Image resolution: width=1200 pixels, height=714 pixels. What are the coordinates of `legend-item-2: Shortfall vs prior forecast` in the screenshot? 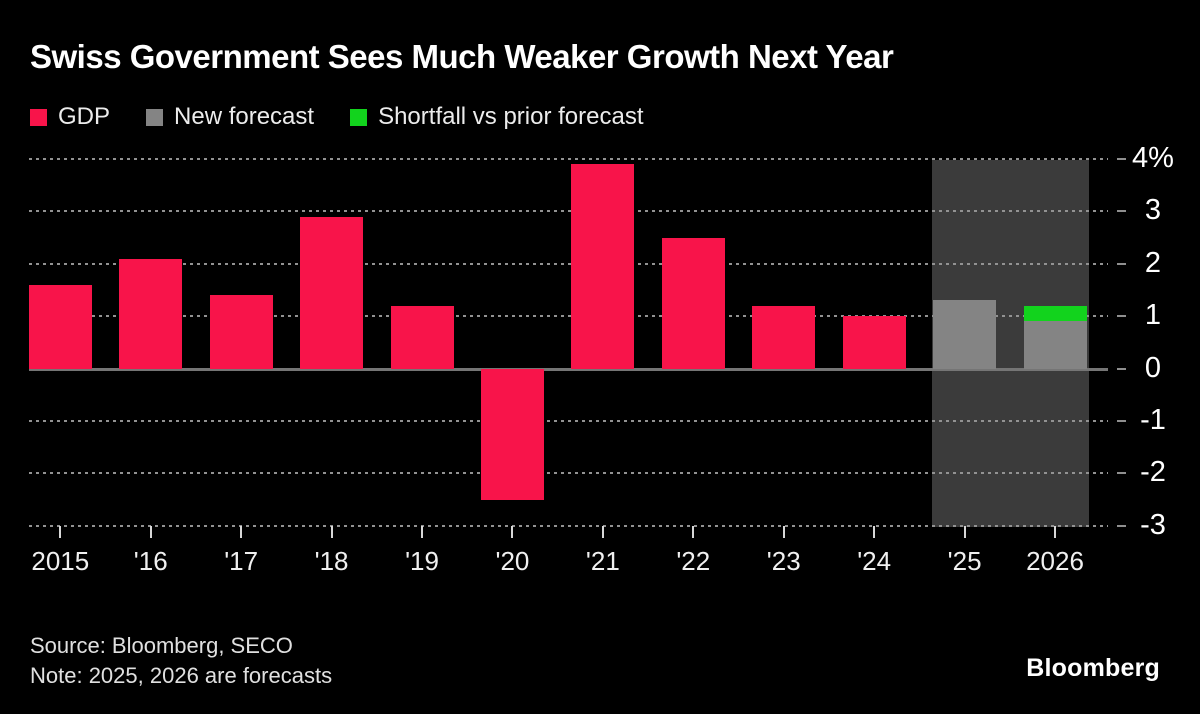 It's located at (497, 117).